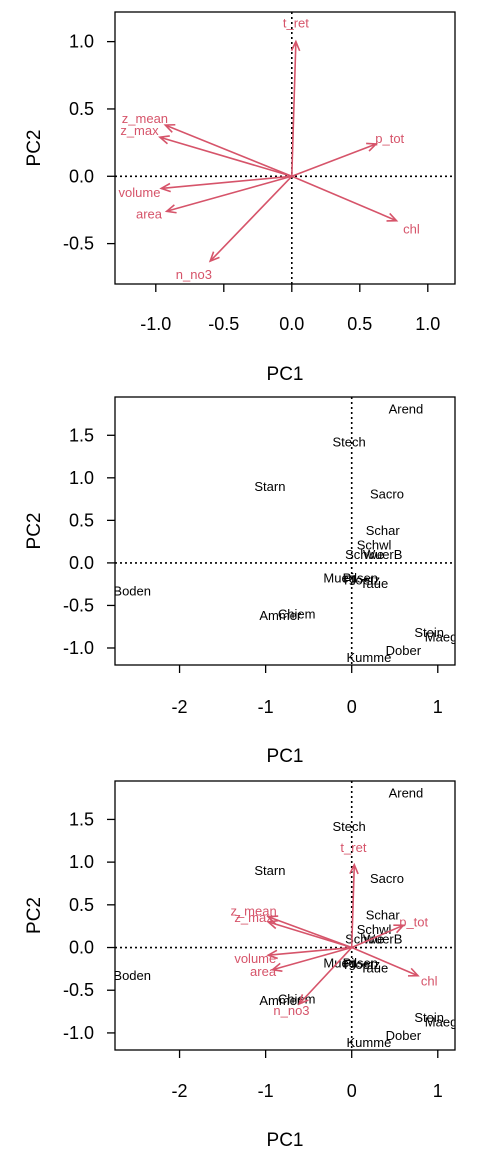 The width and height of the screenshot is (480, 1152). I want to click on x-tick-label: 1, so click(438, 707).